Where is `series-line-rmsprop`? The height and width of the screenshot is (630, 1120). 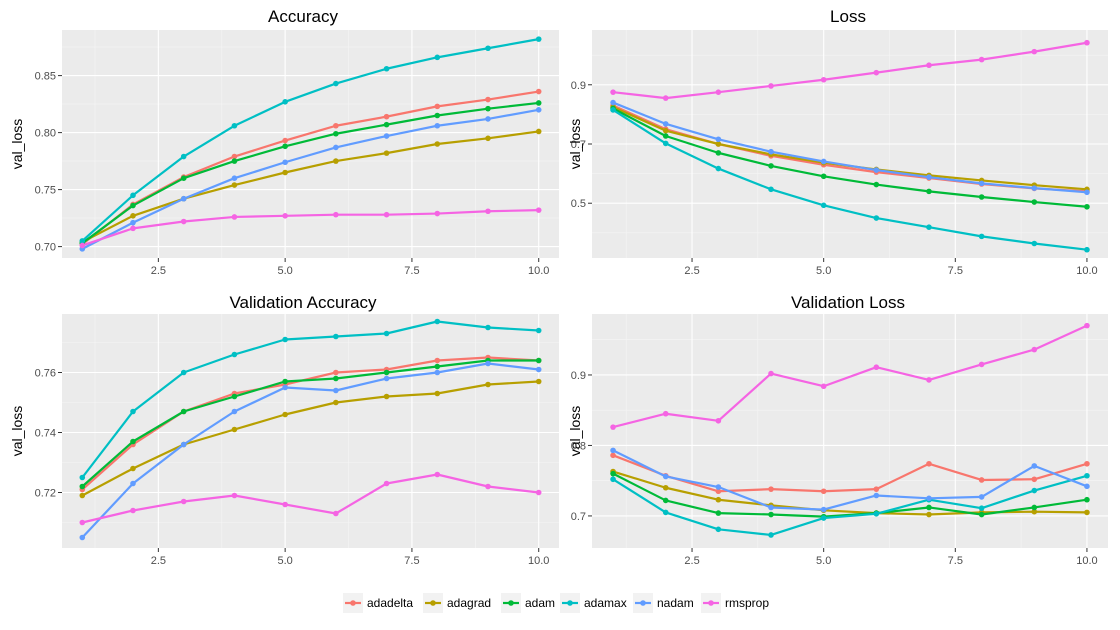
series-line-rmsprop is located at coordinates (310, 228).